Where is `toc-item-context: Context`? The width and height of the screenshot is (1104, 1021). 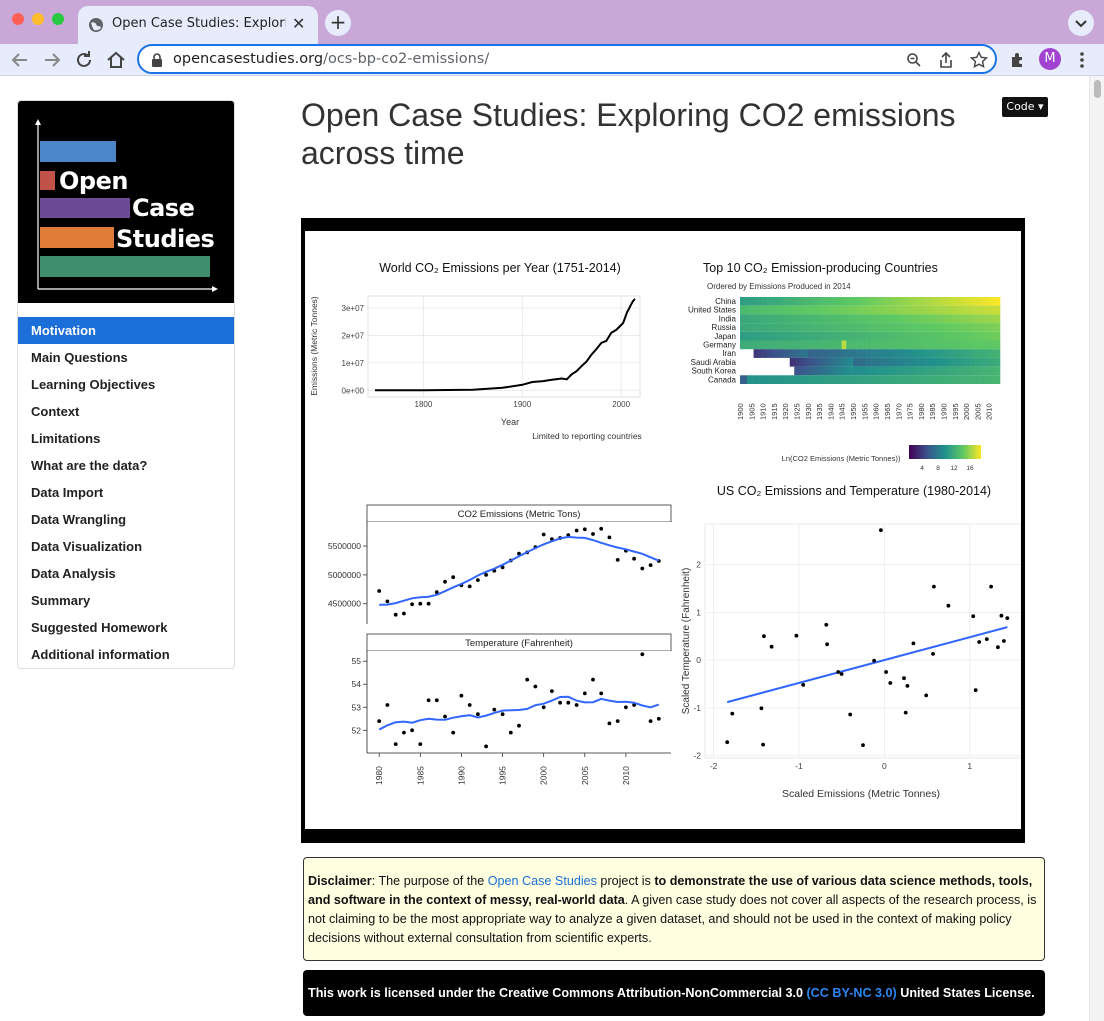
toc-item-context: Context is located at coordinates (55, 411).